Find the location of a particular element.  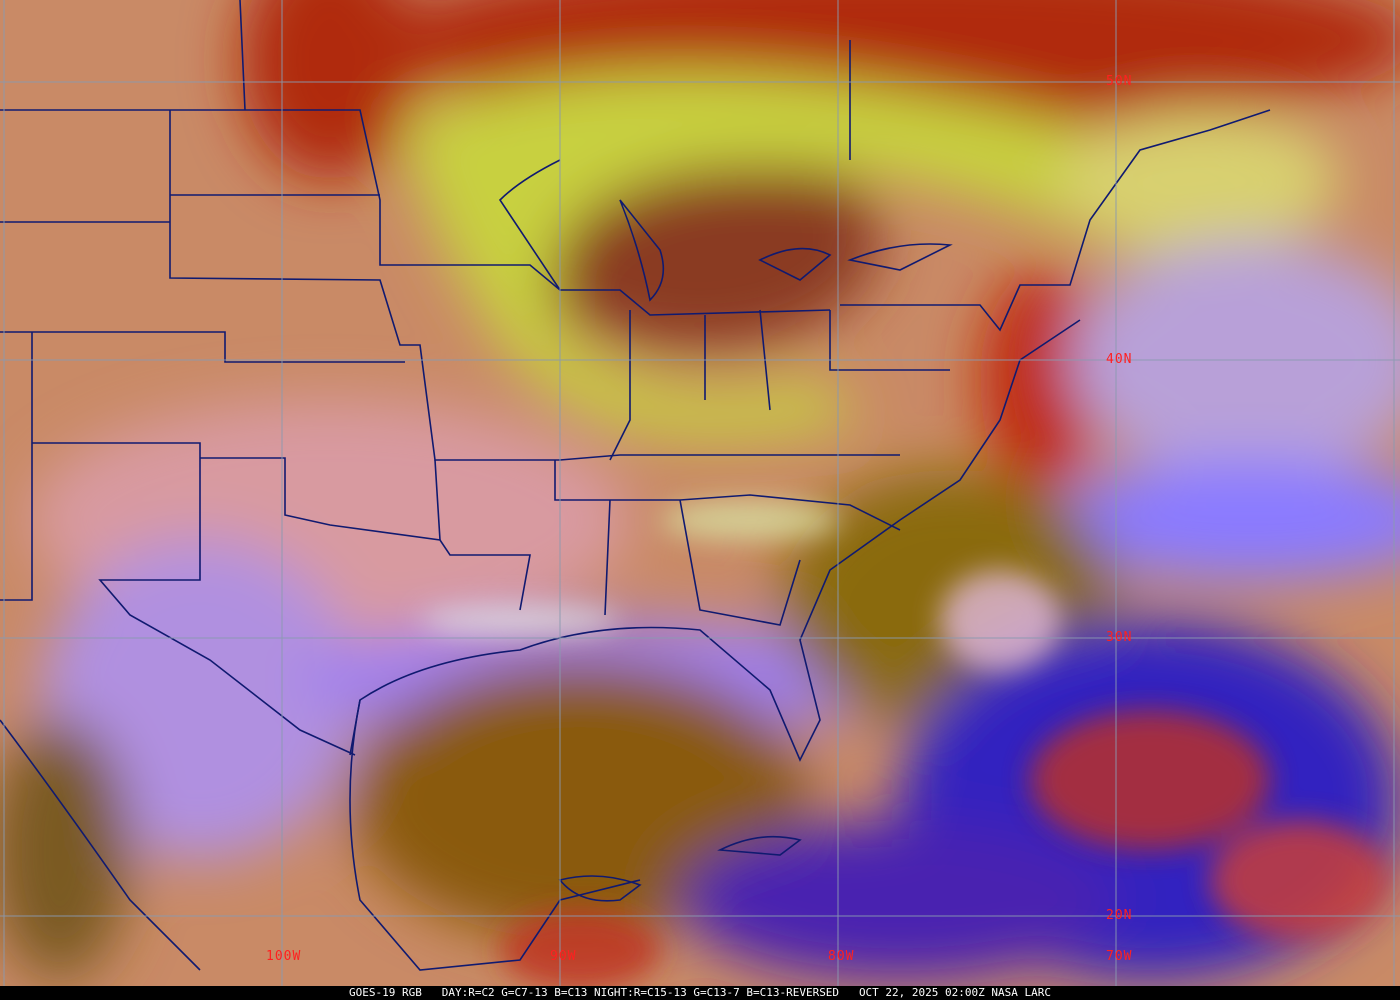

lat-label-30n: 30N is located at coordinates (1119, 637).